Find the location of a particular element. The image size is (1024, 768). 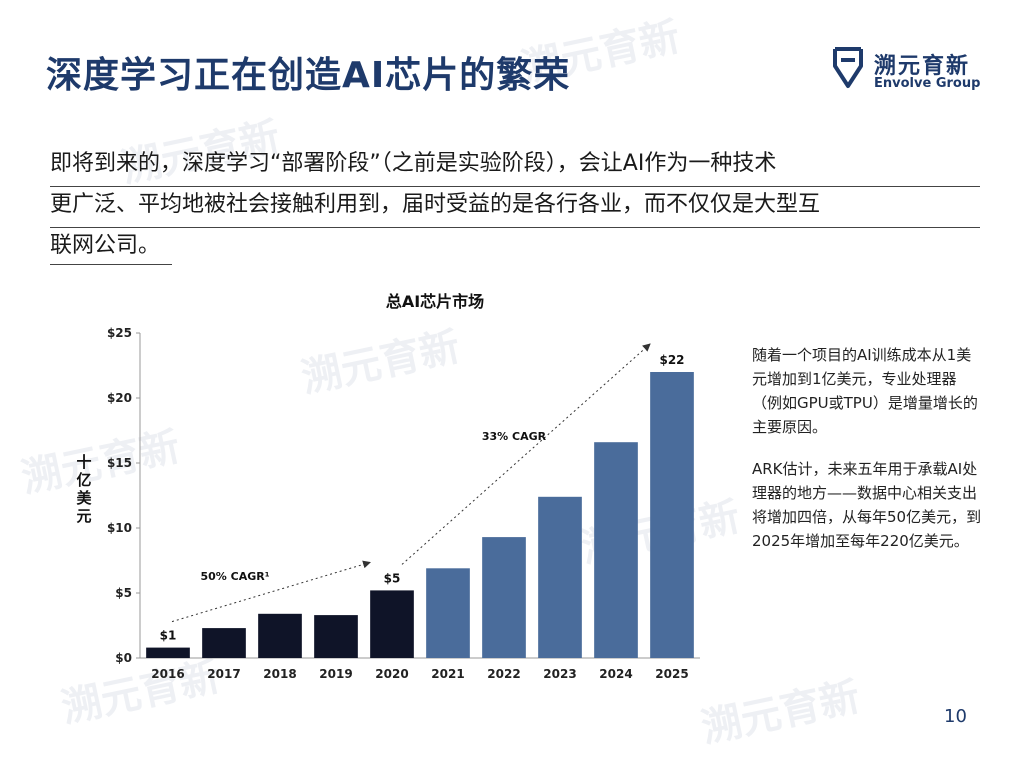

bar-2018 is located at coordinates (280, 635).